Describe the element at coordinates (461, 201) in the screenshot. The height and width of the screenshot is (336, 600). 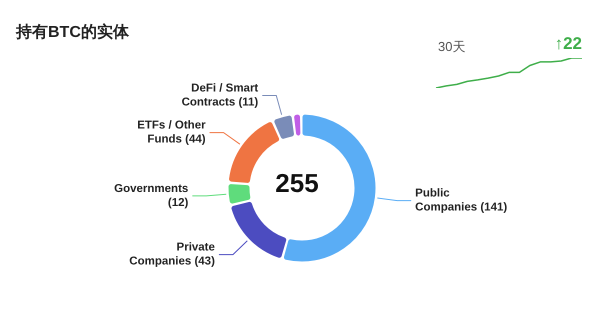
I see `slice-label: Public Companies (141)` at that location.